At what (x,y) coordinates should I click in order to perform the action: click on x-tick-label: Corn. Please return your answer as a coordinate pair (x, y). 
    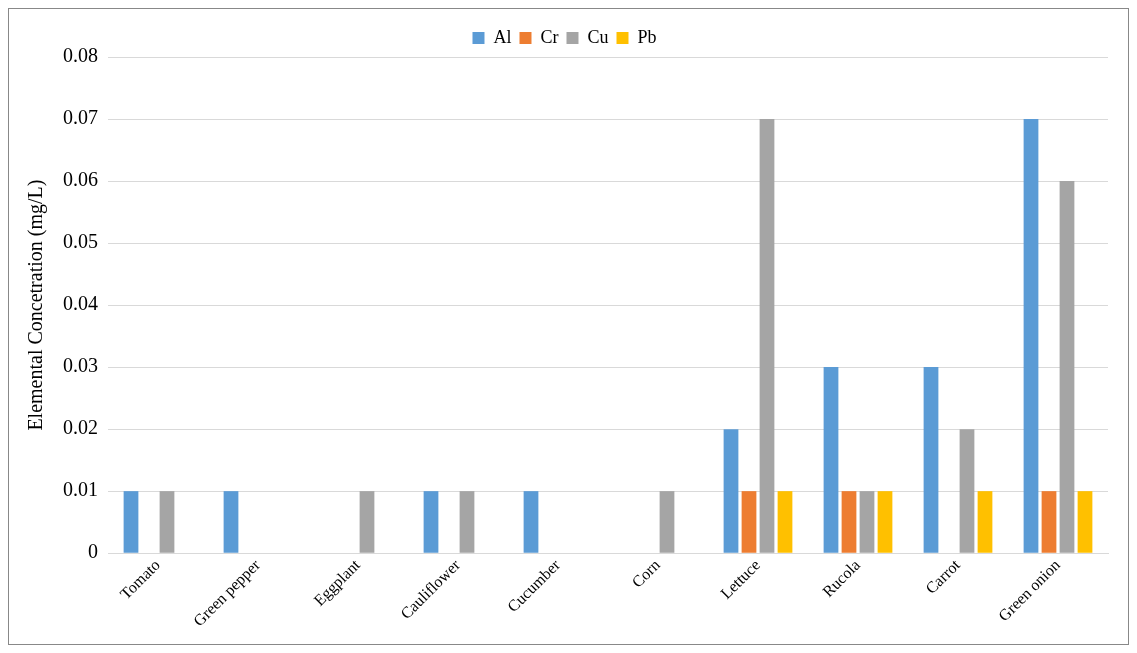
    Looking at the image, I should click on (646, 573).